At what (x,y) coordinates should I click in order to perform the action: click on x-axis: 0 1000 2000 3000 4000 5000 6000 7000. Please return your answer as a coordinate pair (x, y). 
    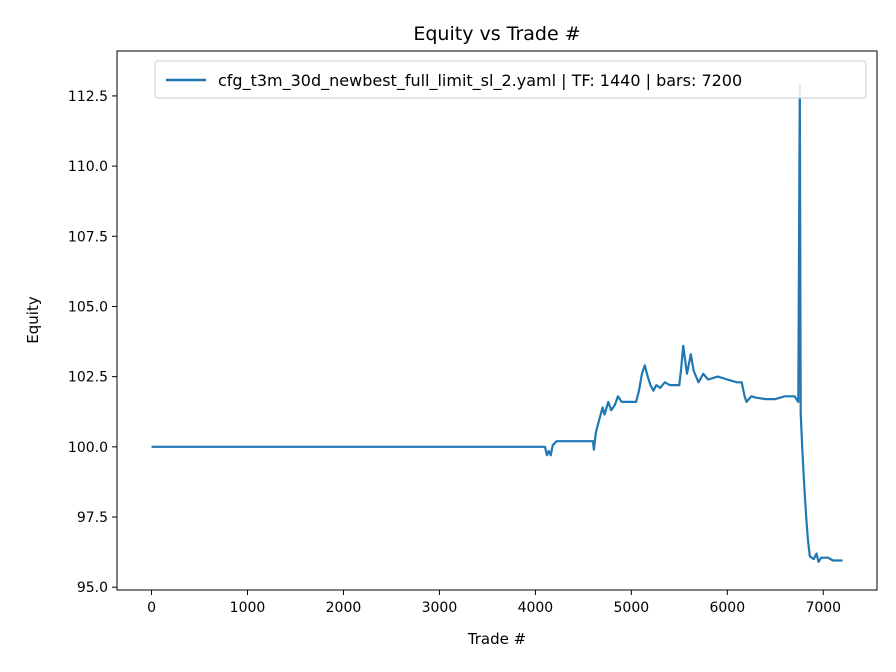
    Looking at the image, I should click on (494, 603).